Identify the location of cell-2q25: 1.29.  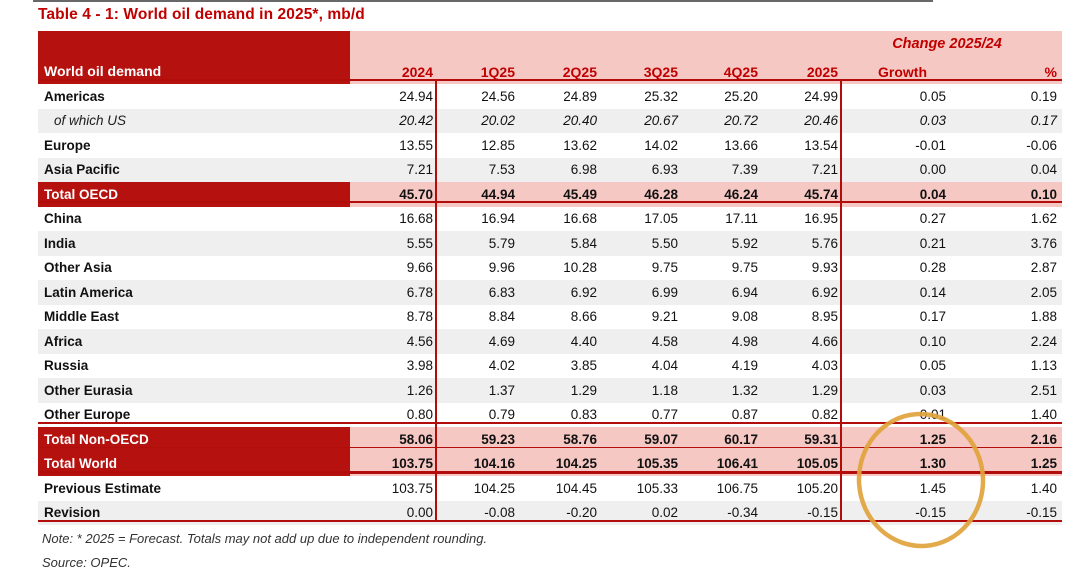
(560, 390).